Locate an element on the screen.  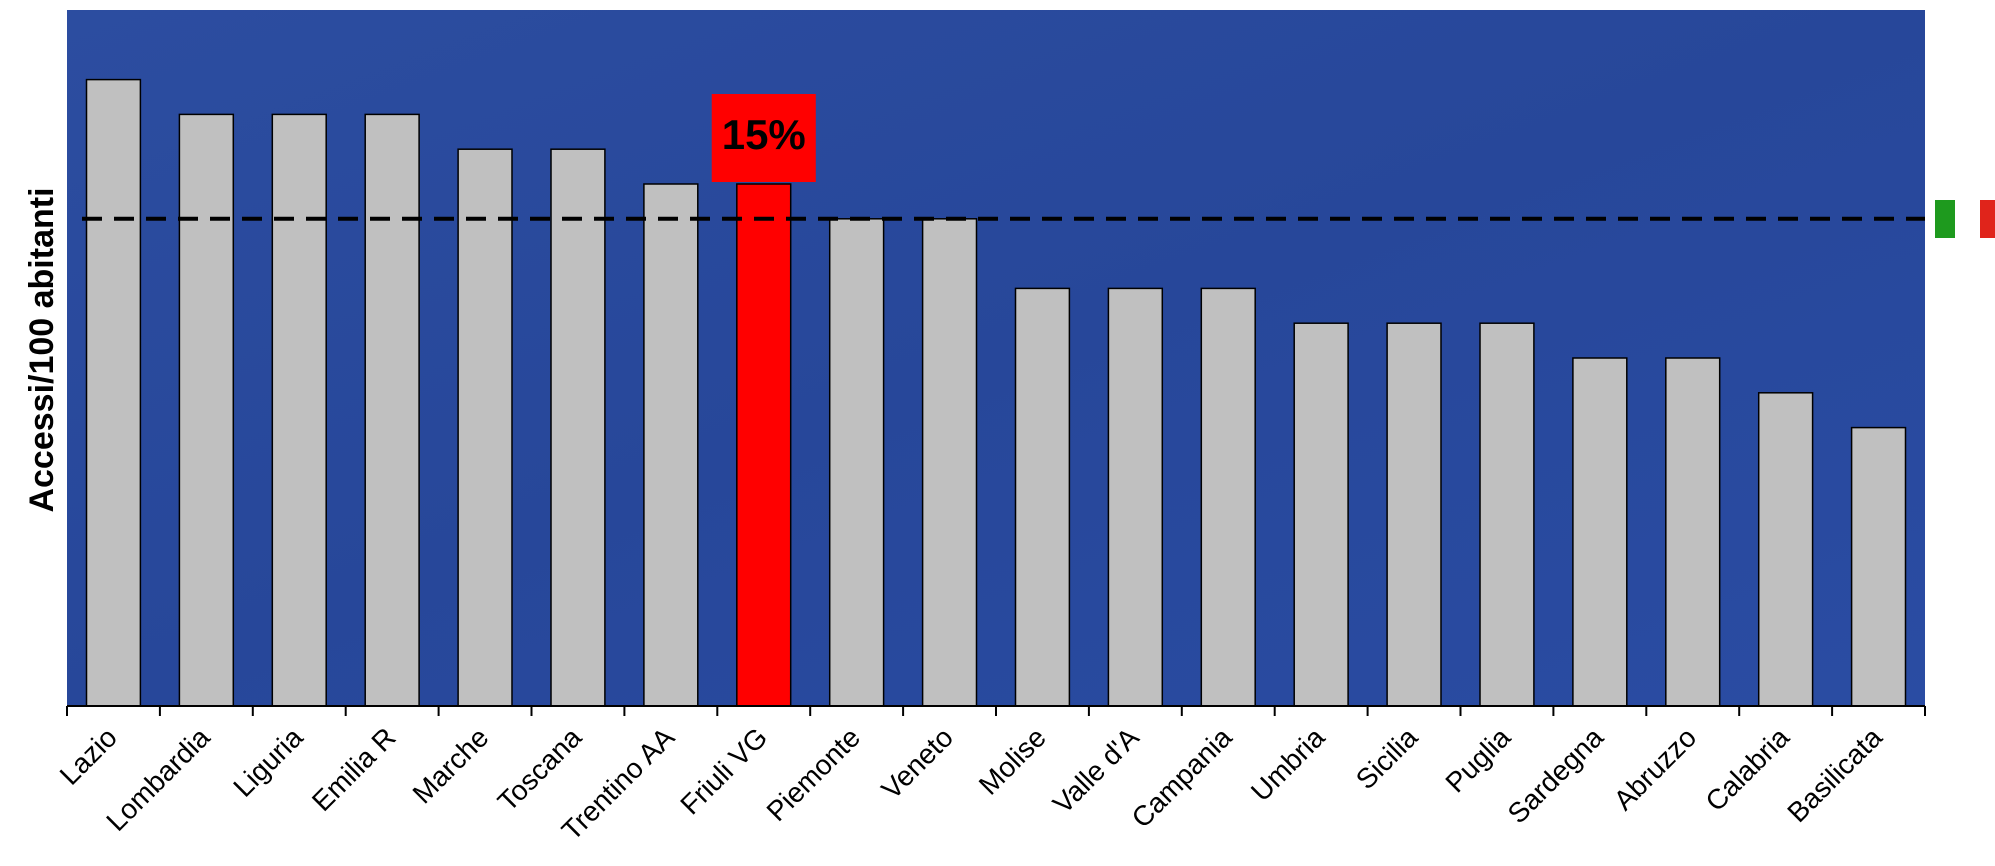
x-tick-label: Molise is located at coordinates (1012, 761).